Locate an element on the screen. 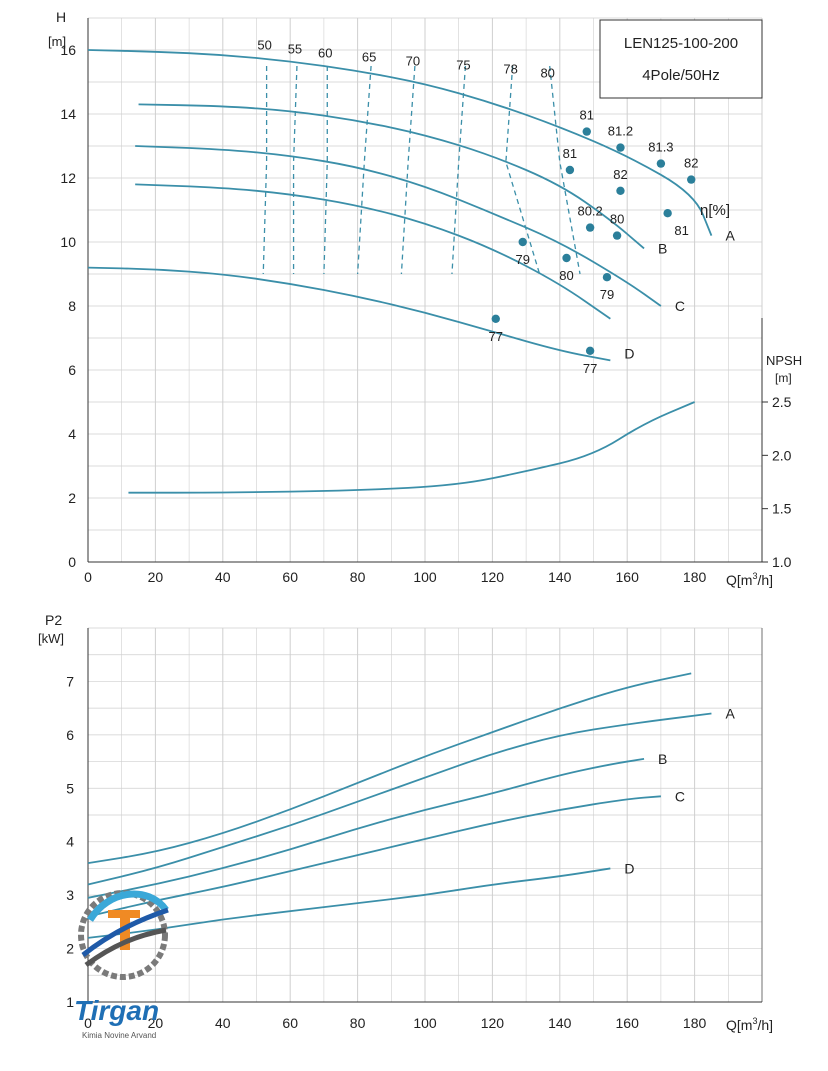 The width and height of the screenshot is (828, 1071). x-tick-label-bottom: 120 is located at coordinates (493, 1023).